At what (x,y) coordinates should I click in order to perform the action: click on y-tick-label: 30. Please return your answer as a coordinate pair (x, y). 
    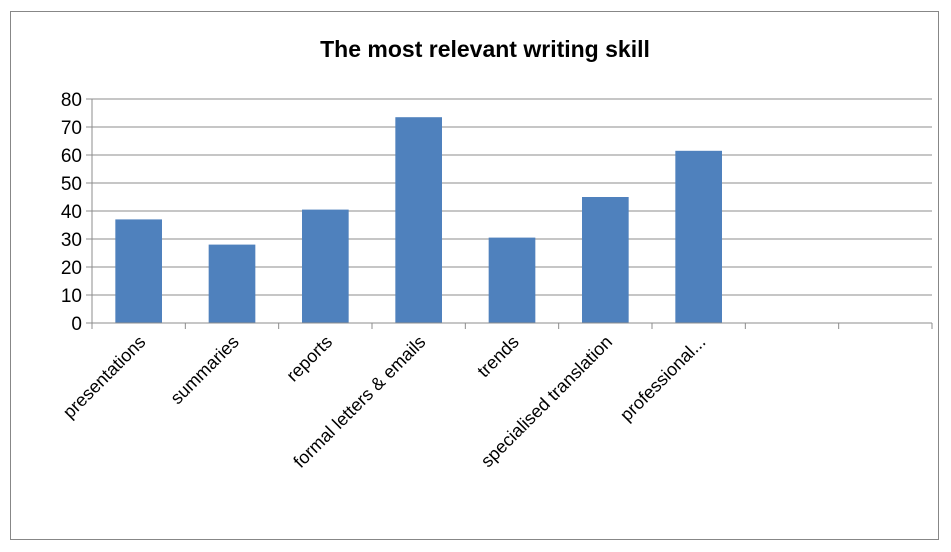
    Looking at the image, I should click on (71, 240).